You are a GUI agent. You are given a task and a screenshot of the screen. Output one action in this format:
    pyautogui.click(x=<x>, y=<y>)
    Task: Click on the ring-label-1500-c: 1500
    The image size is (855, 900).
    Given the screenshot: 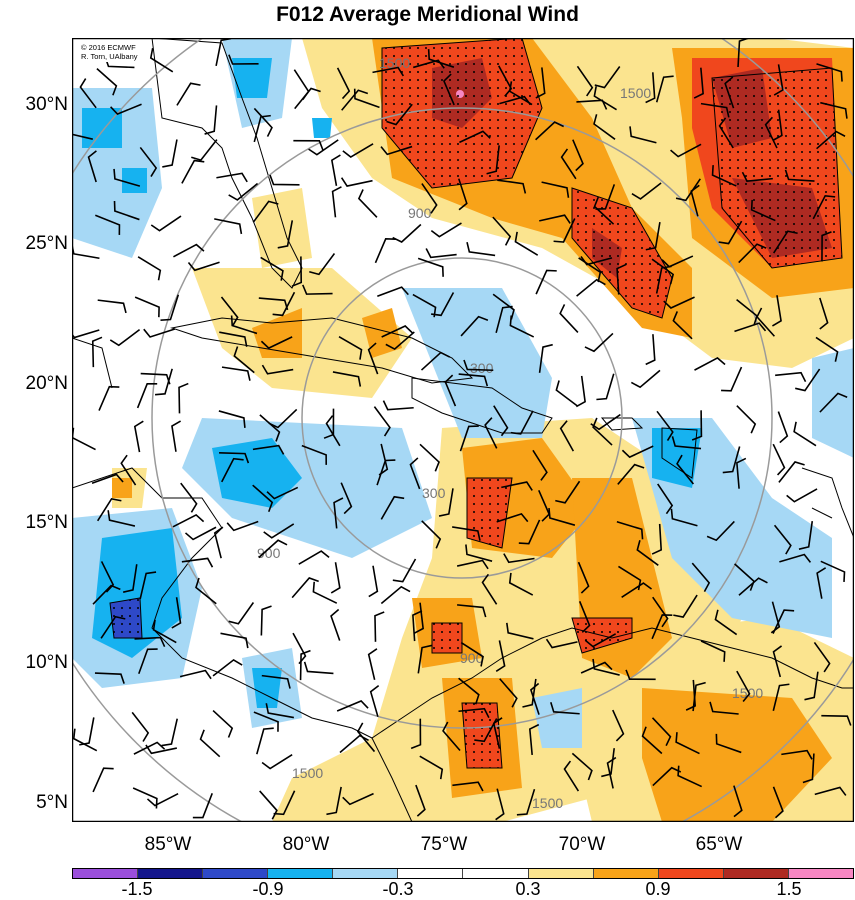 What is the action you would take?
    pyautogui.click(x=747, y=693)
    